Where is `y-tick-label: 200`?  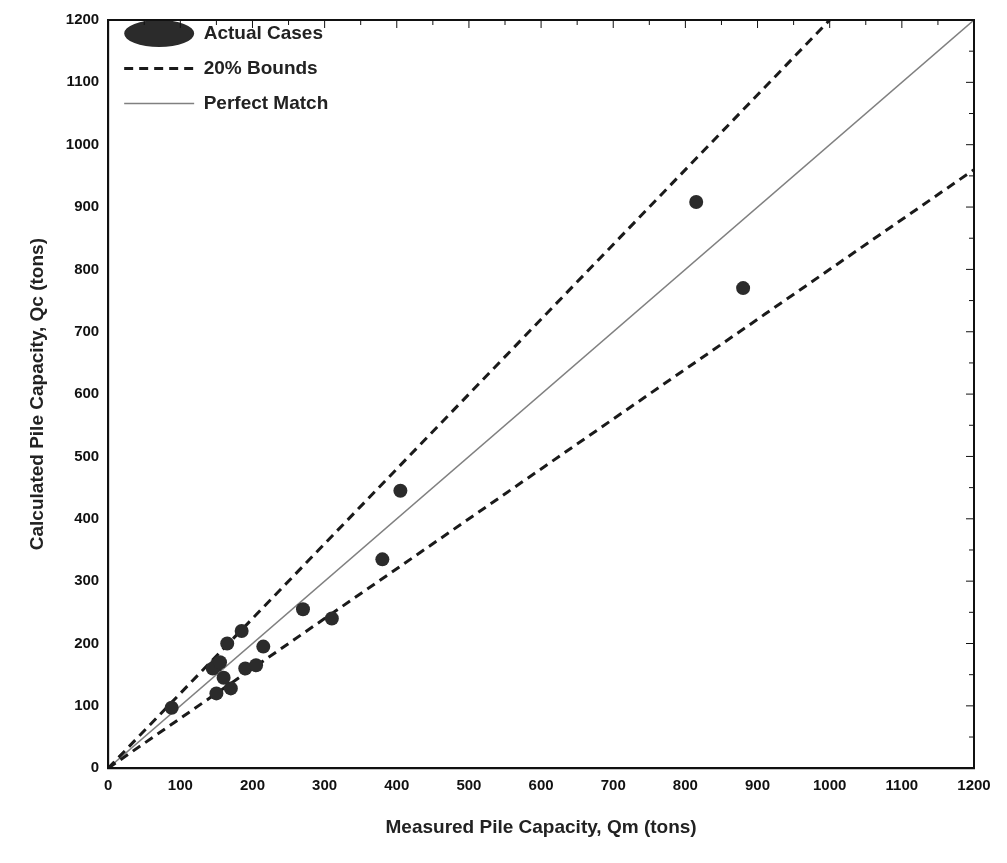
y-tick-label: 200 is located at coordinates (87, 642).